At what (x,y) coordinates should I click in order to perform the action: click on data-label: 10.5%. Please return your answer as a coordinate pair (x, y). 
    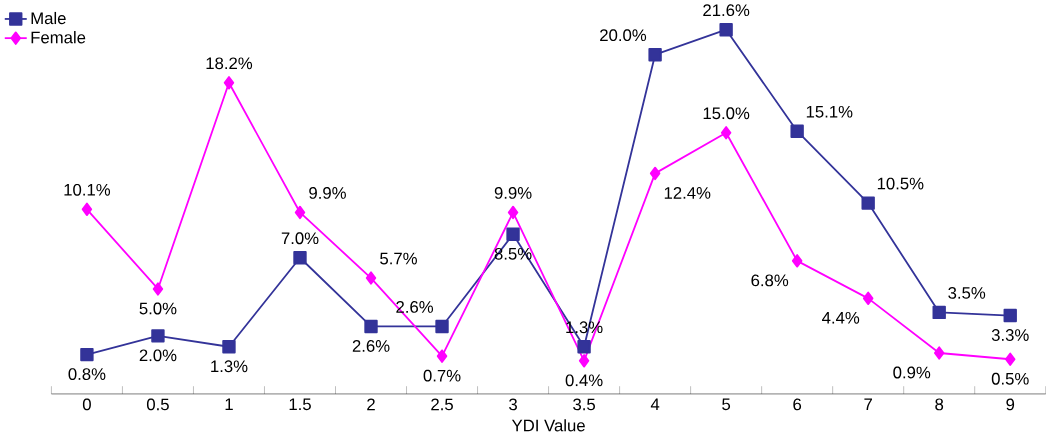
    Looking at the image, I should click on (900, 183).